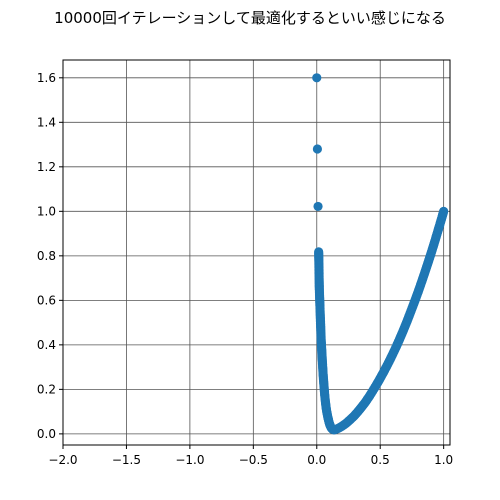 The height and width of the screenshot is (500, 500). I want to click on x-tick-label: −2.0, so click(62, 460).